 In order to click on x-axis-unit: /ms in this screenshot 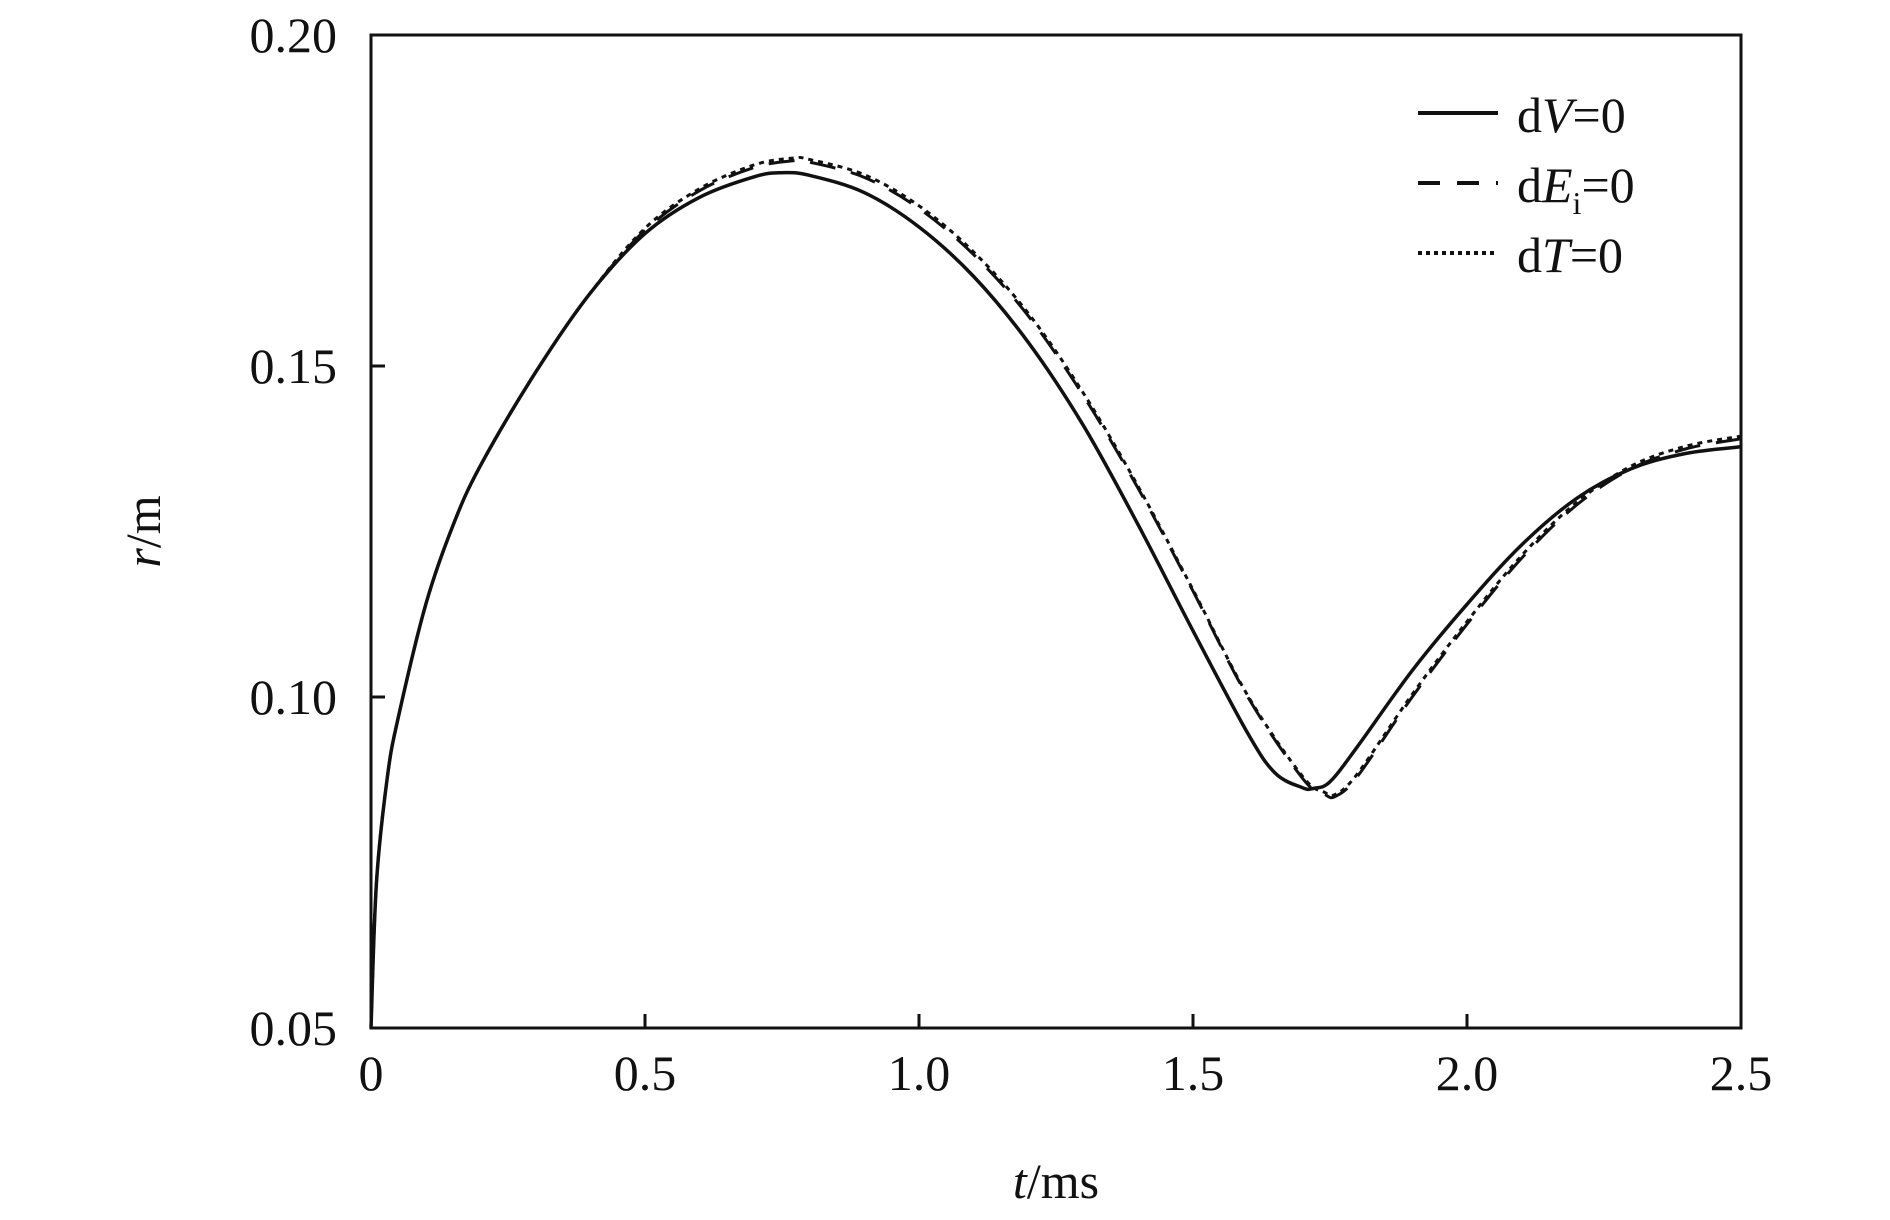, I will do `click(1063, 1181)`.